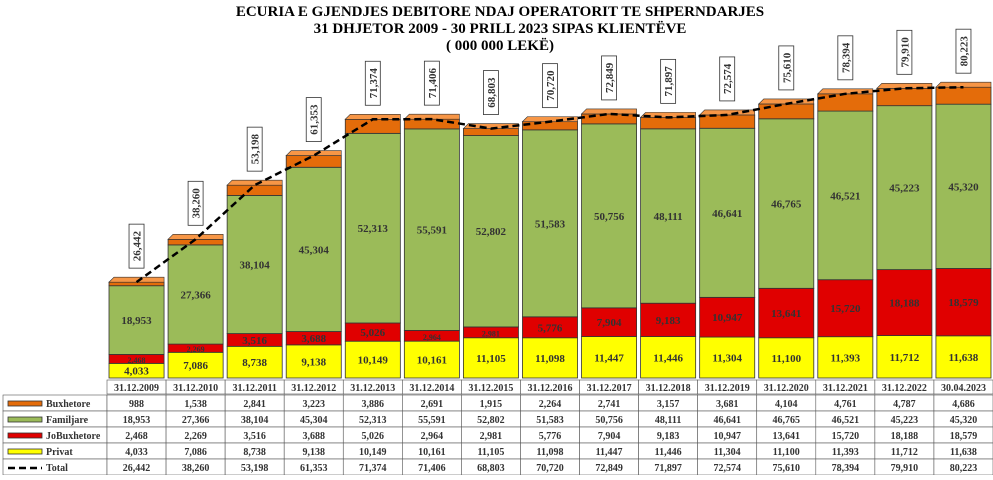 This screenshot has width=993, height=480. I want to click on category-cell, so click(963, 387).